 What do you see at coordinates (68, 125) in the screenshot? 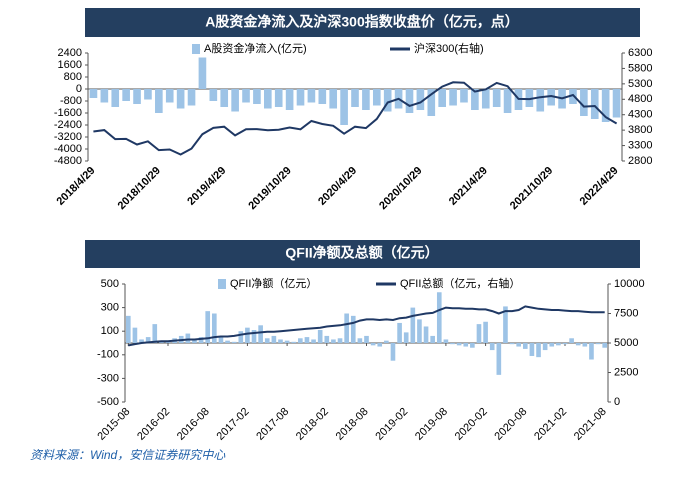
I see `y-tick-label: -2400` at bounding box center [68, 125].